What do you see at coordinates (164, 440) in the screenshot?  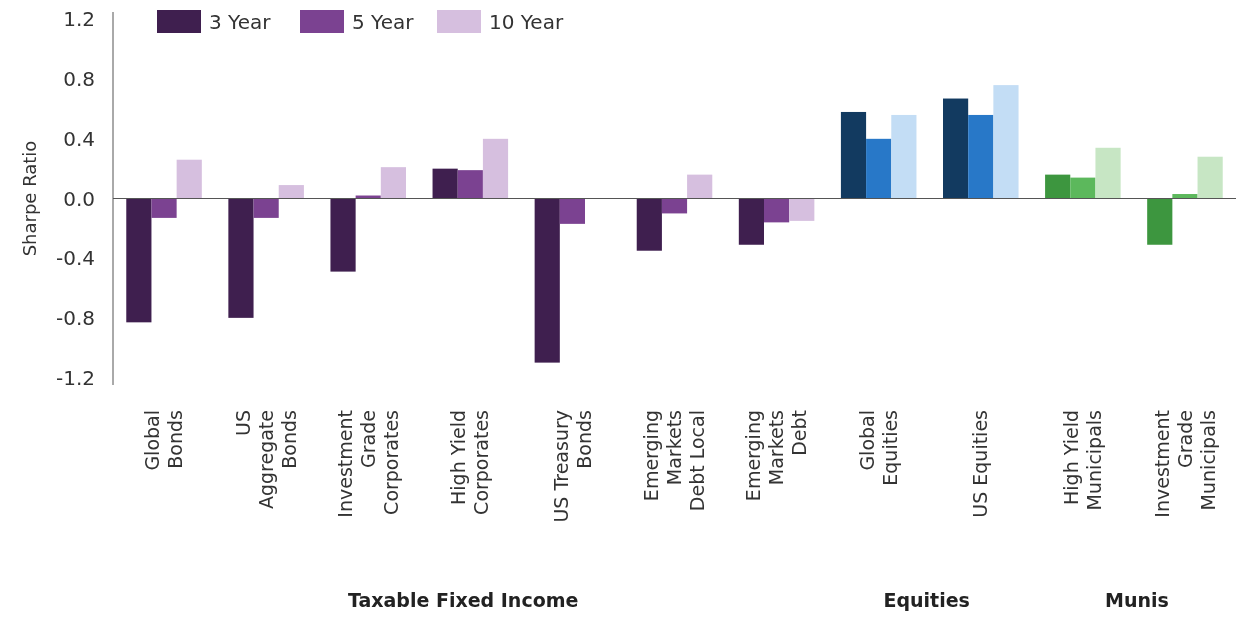 I see `x-tick-label: Global Bonds` at bounding box center [164, 440].